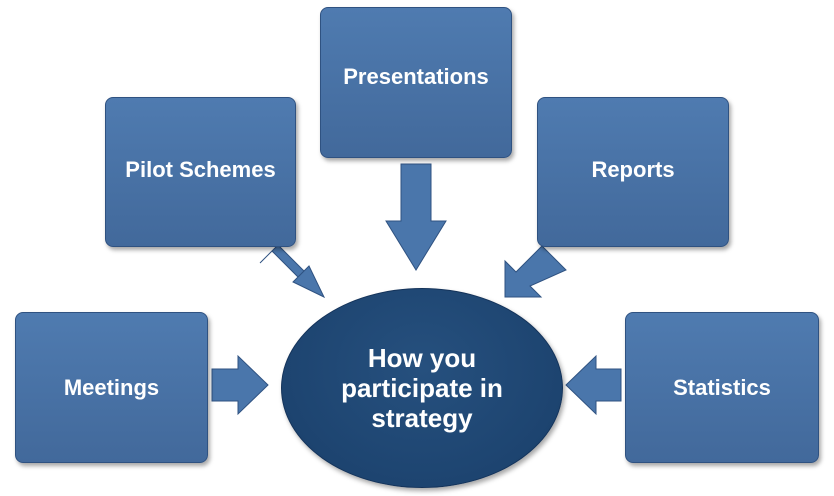 This screenshot has width=834, height=496. Describe the element at coordinates (593, 385) in the screenshot. I see `arrow-statistics` at that location.